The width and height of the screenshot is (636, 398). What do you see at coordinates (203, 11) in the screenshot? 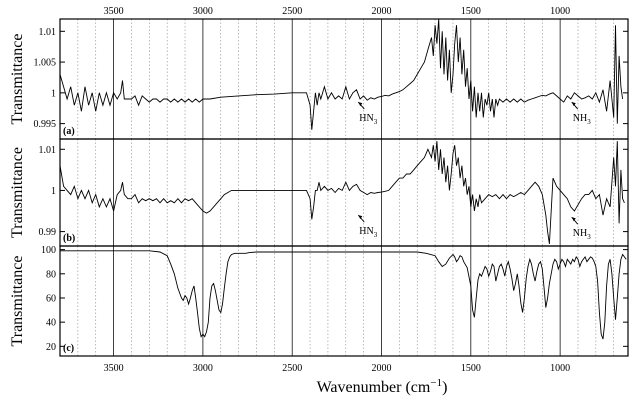
I see `x-tick-label-top: 3000` at bounding box center [203, 11].